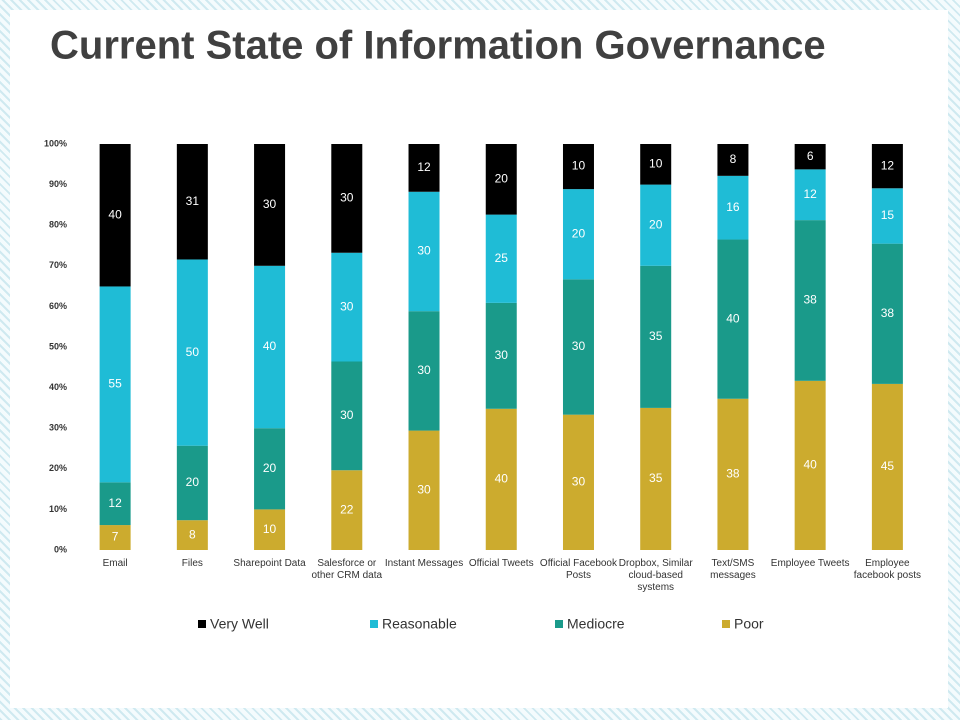 This screenshot has width=960, height=720. Describe the element at coordinates (58, 306) in the screenshot. I see `y-tick-label: 60%` at that location.